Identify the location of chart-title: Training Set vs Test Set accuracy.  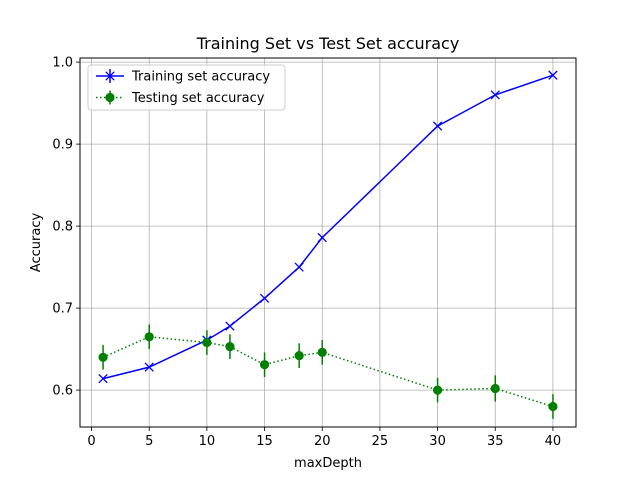
(328, 43).